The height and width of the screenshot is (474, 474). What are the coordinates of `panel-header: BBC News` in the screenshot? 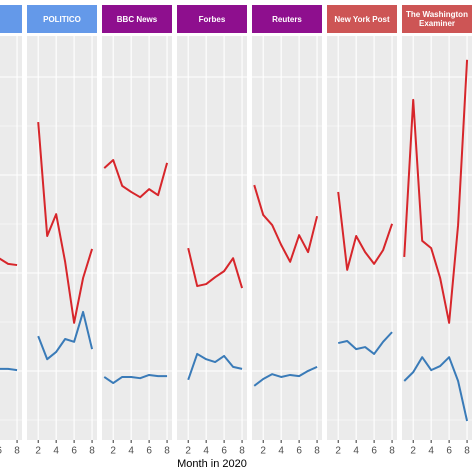 It's located at (137, 19).